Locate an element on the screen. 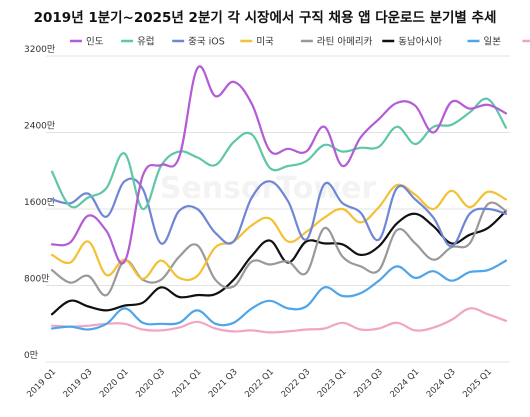 The width and height of the screenshot is (530, 417). legend-label-3: 미국 is located at coordinates (265, 42).